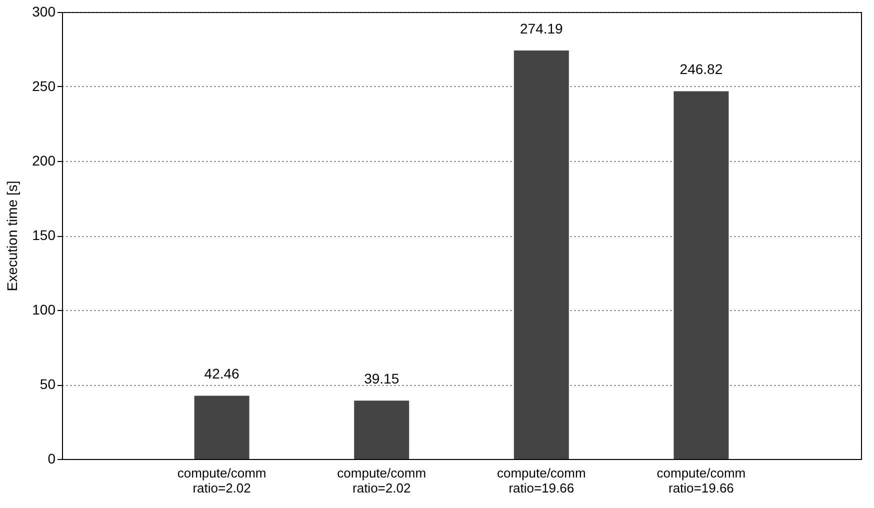  I want to click on y-tick-label: 50, so click(48, 384).